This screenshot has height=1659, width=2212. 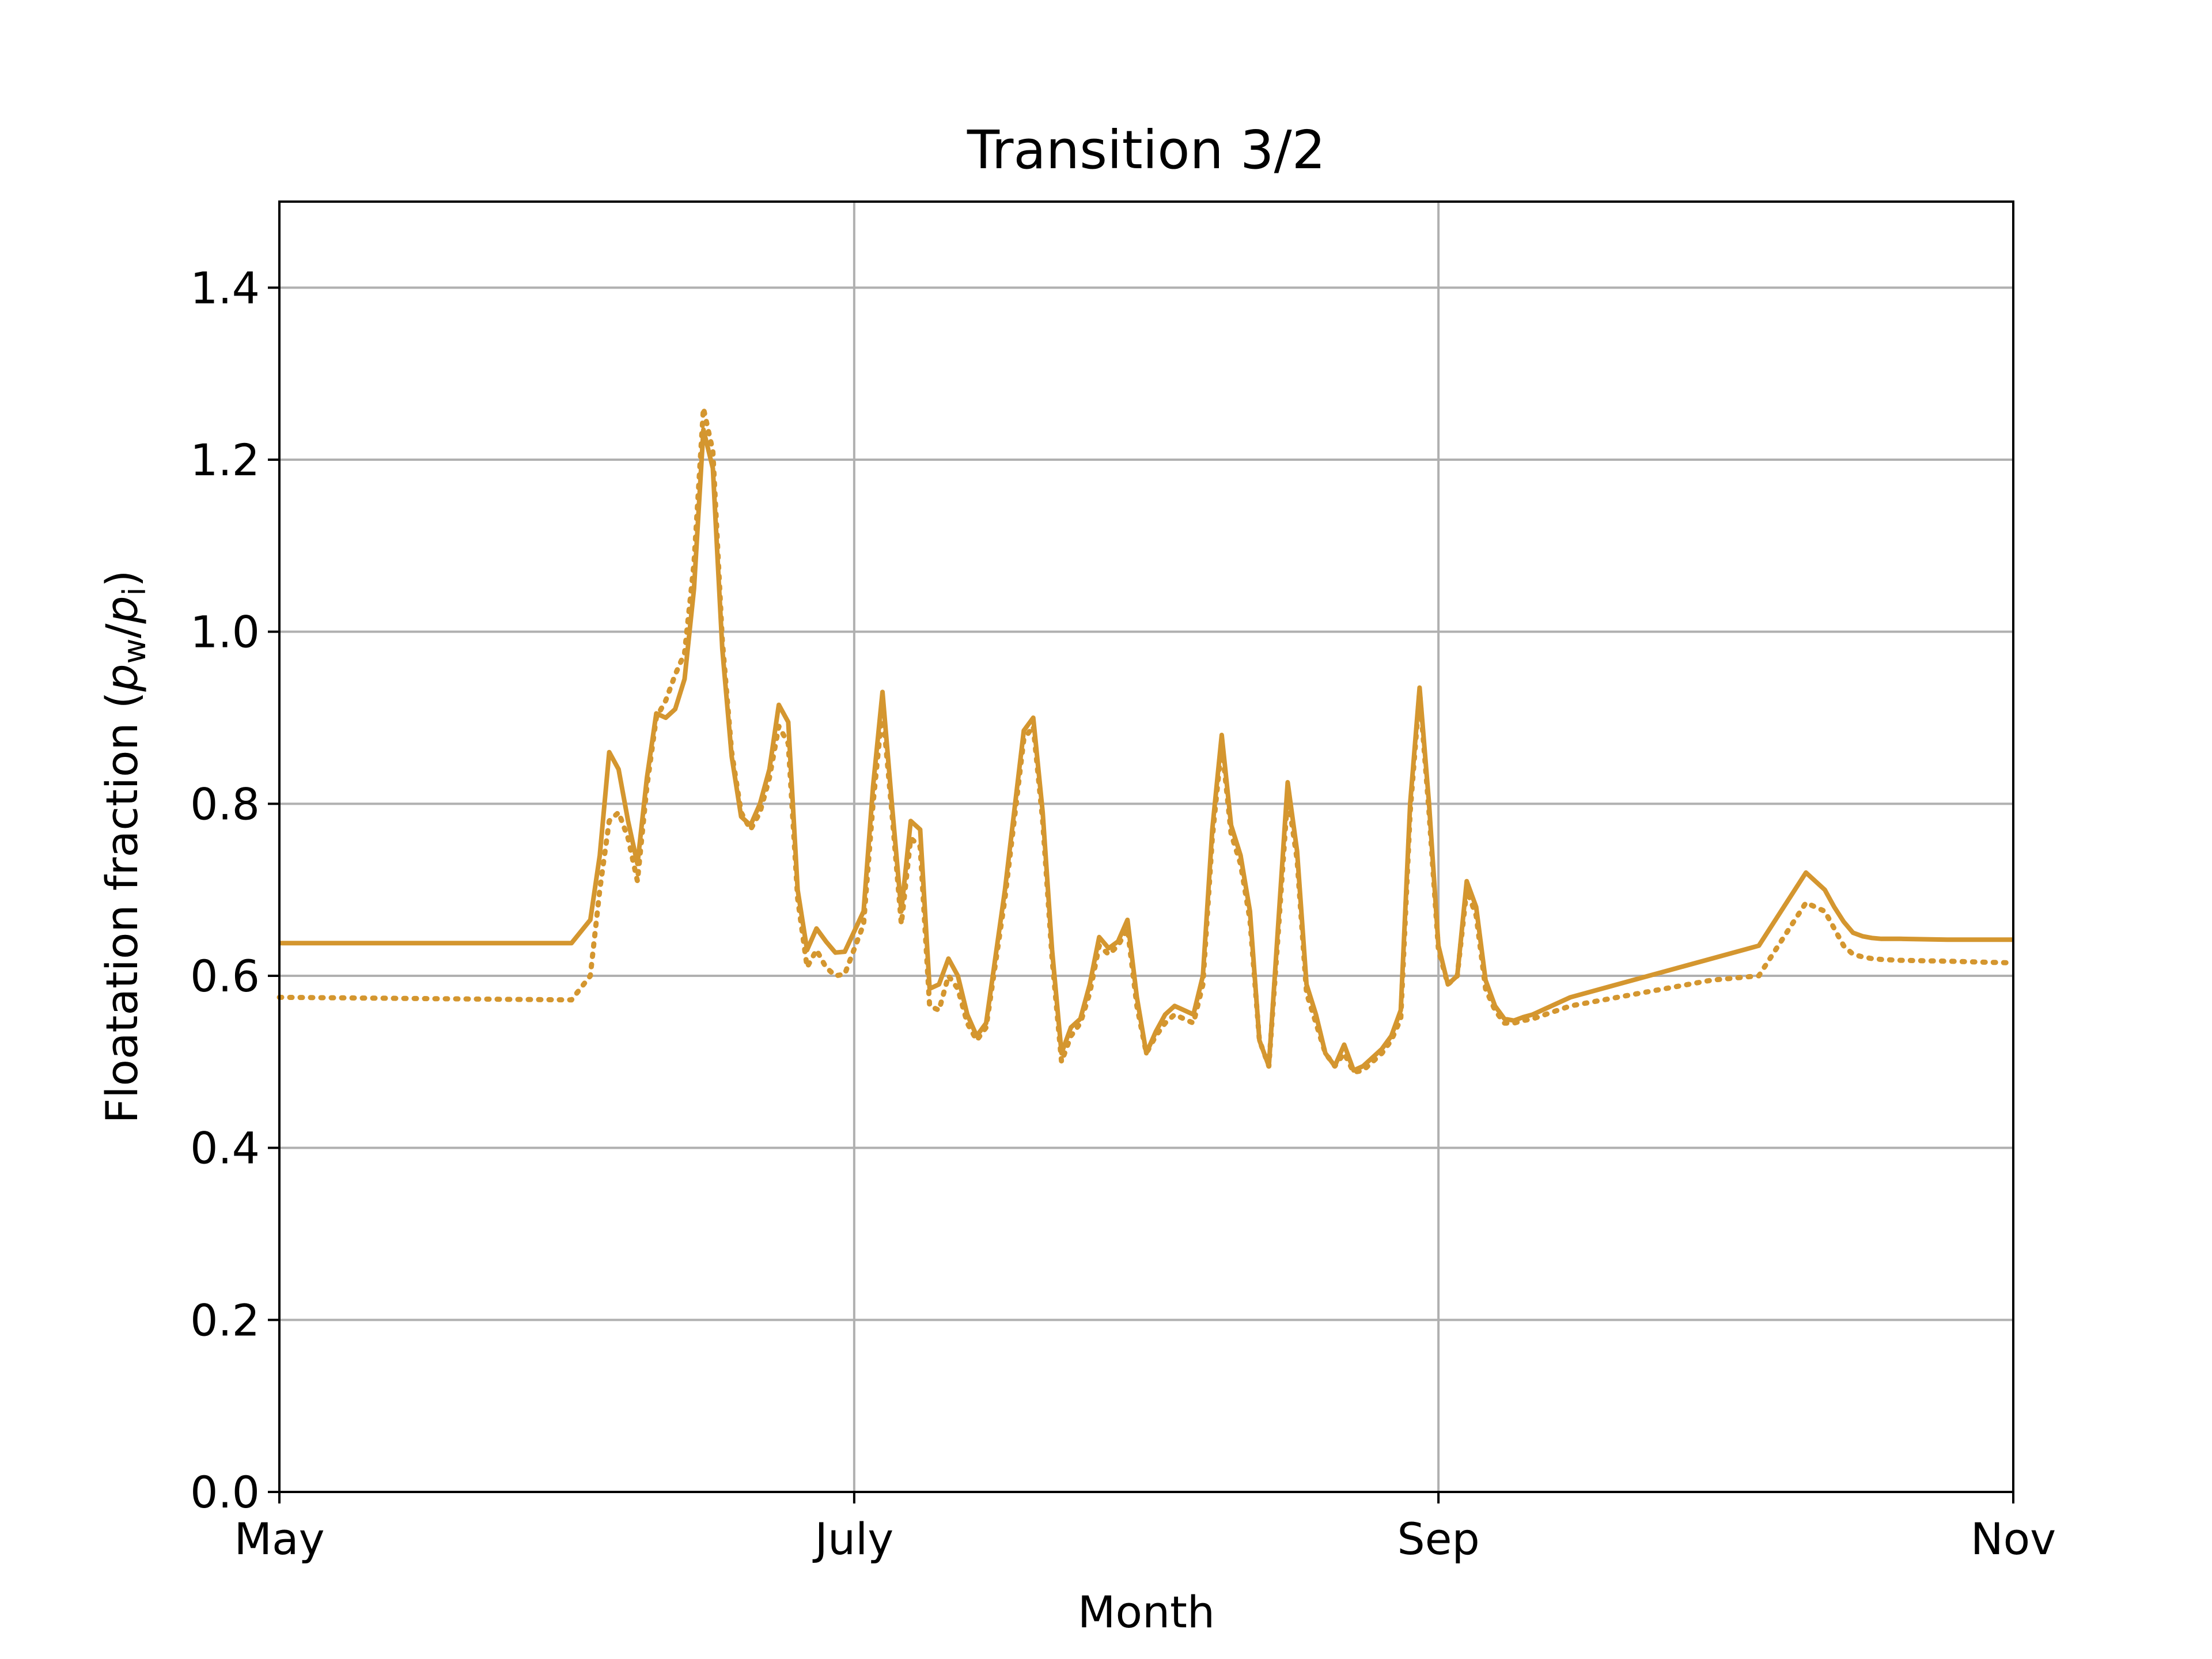 I want to click on y-axis-label-prefix: Floatation fraction (, so click(x=121, y=908).